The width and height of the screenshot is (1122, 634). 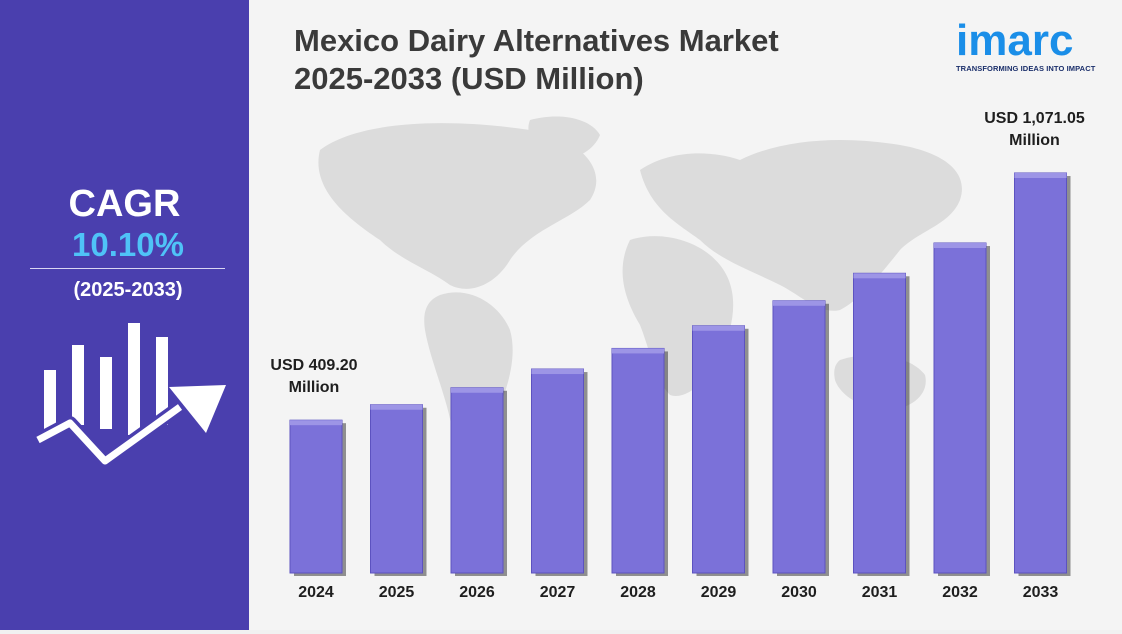 I want to click on chart-title-line-1: Mexico Dairy Alternatives Market, so click(x=536, y=40).